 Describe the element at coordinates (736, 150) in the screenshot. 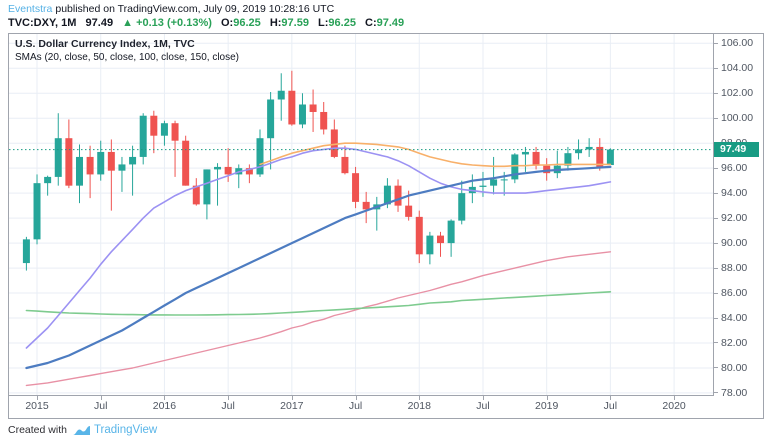

I see `current-price-tag: 97.49` at that location.